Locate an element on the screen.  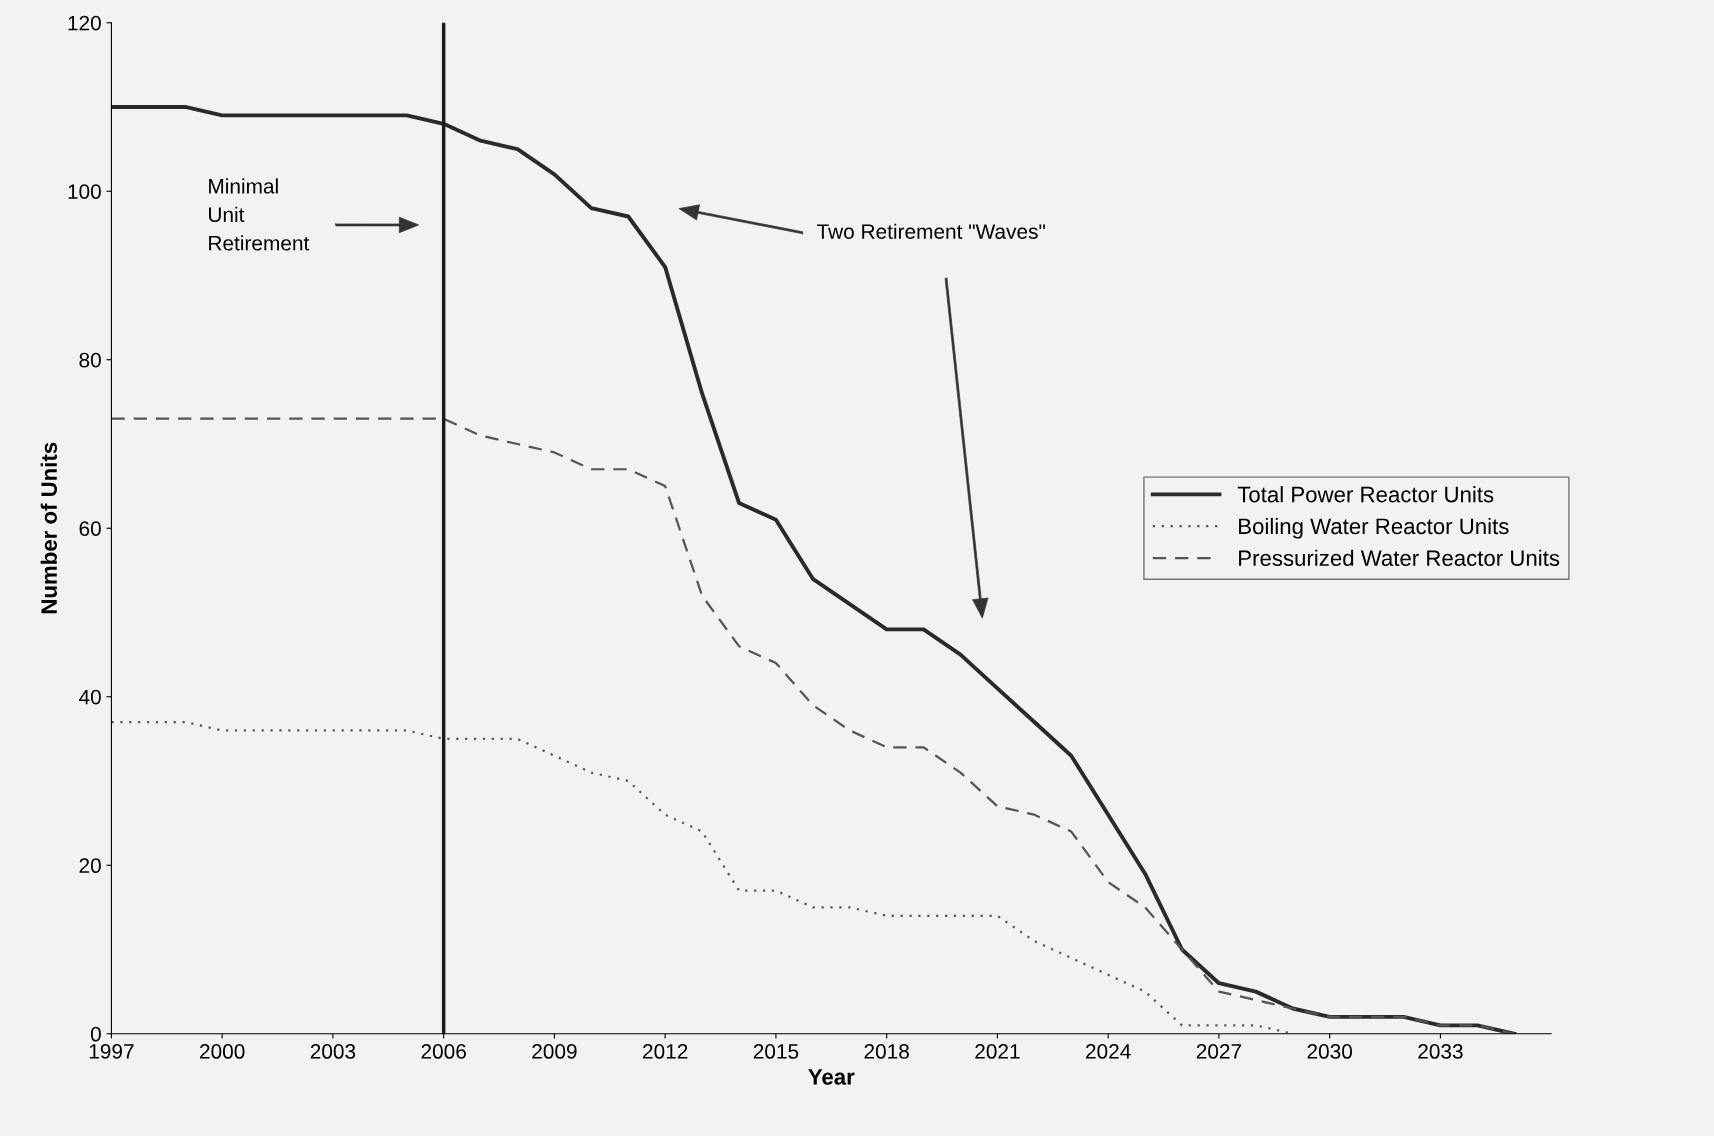
annotation: Minimal Unit Retirement is located at coordinates (259, 214).